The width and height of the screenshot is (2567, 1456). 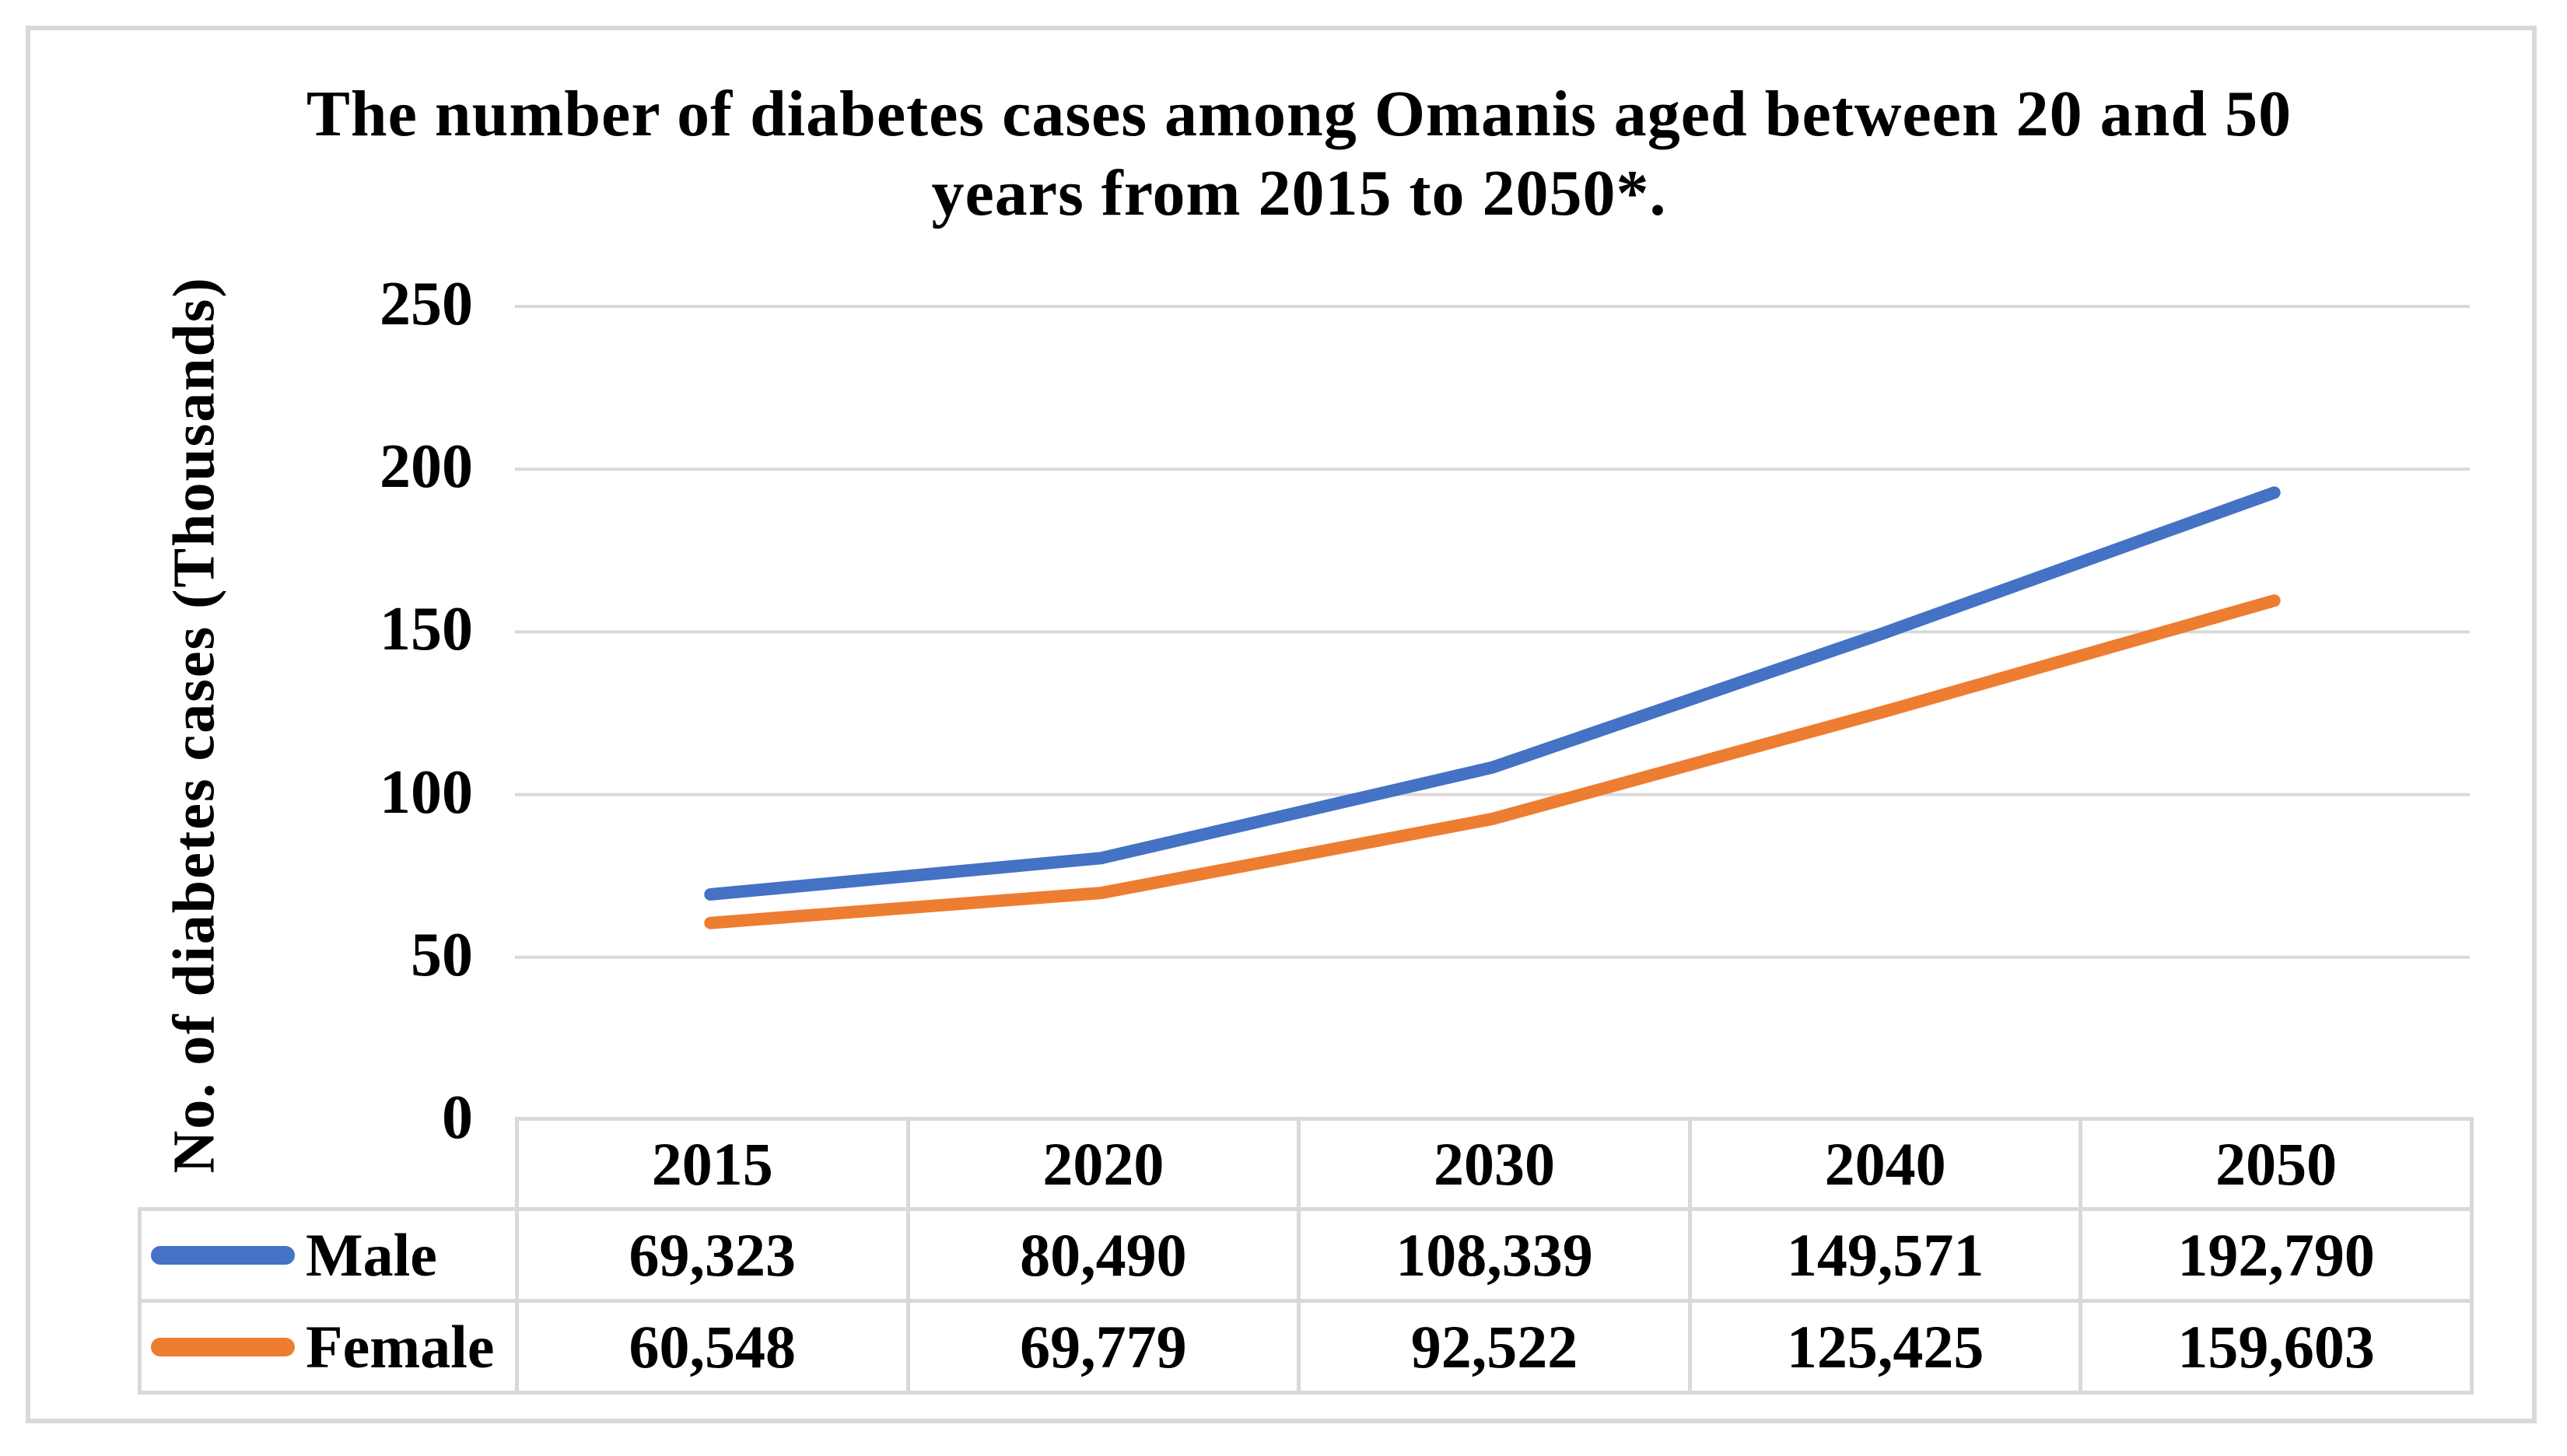 What do you see at coordinates (442, 955) in the screenshot?
I see `y-tick-label-50: 50` at bounding box center [442, 955].